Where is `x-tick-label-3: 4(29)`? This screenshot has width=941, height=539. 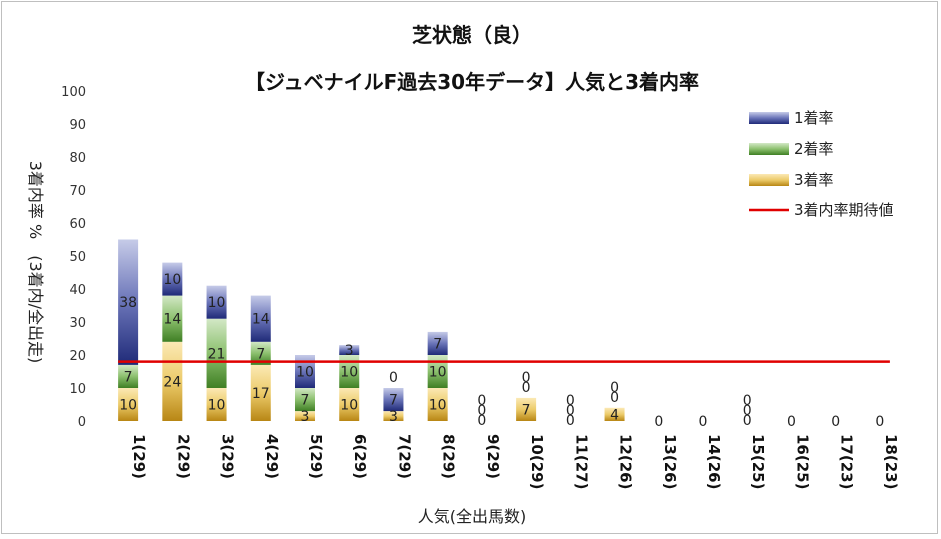
x-tick-label-3: 4(29) is located at coordinates (272, 456).